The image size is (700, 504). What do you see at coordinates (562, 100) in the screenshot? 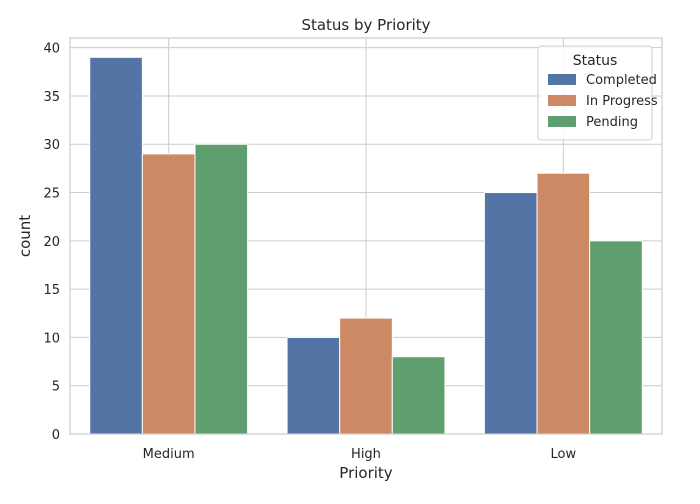
I see `legend-swatch-in-progress` at bounding box center [562, 100].